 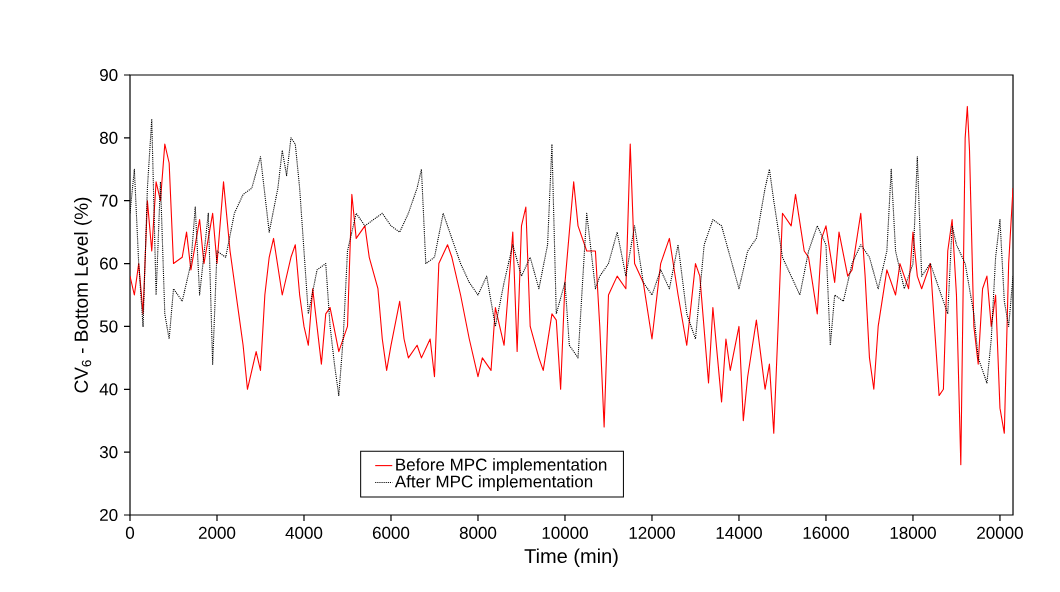 I want to click on y-tick-label: 30, so click(x=108, y=452).